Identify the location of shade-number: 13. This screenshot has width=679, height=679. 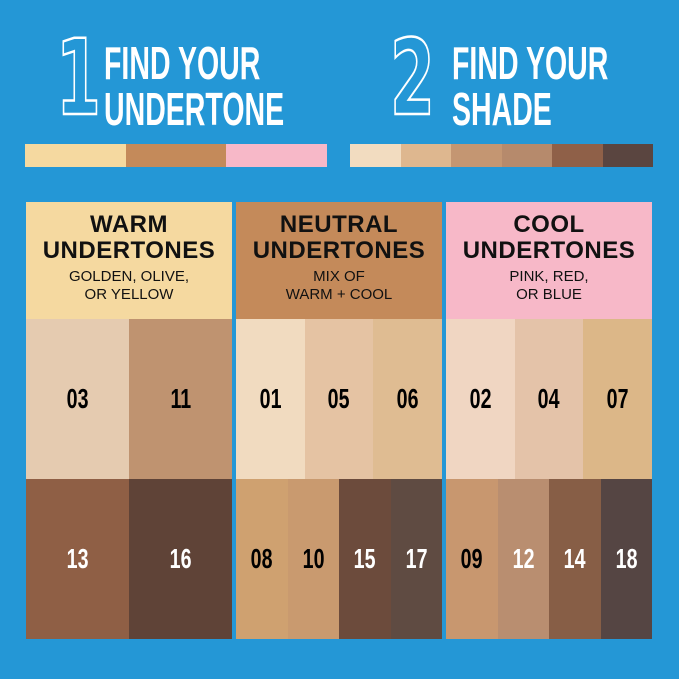
(77, 558).